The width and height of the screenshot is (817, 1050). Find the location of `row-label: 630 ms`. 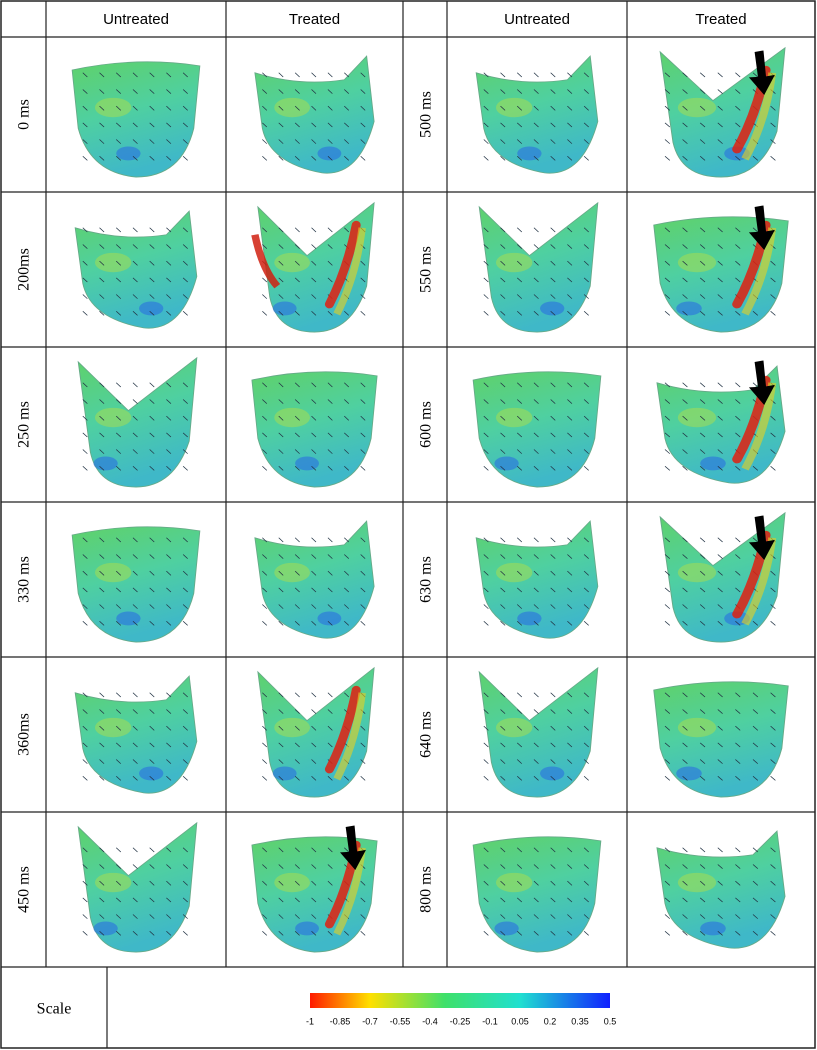

row-label: 630 ms is located at coordinates (426, 579).